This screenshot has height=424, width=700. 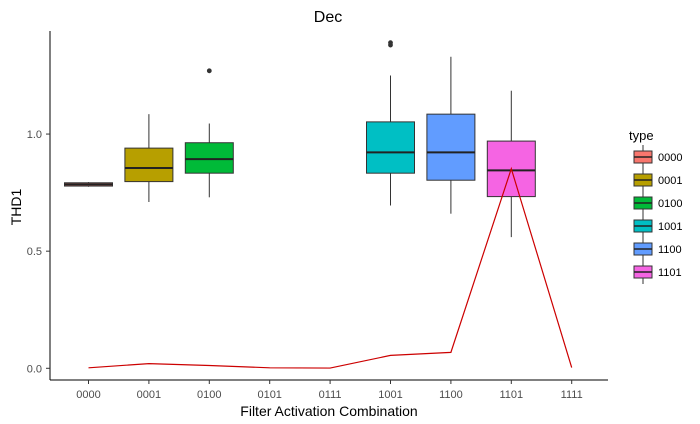 What do you see at coordinates (670, 181) in the screenshot?
I see `legend-label: 0001` at bounding box center [670, 181].